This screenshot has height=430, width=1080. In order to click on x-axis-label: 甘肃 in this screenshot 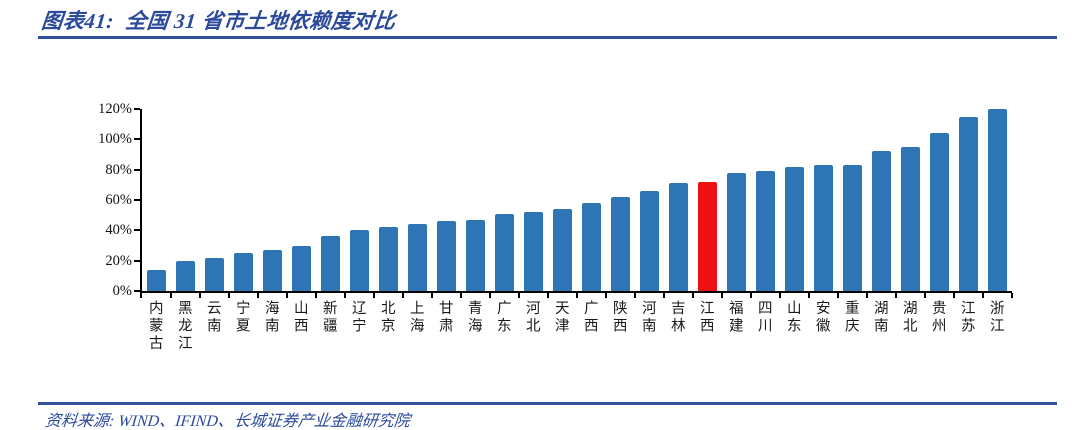, I will do `click(444, 317)`.